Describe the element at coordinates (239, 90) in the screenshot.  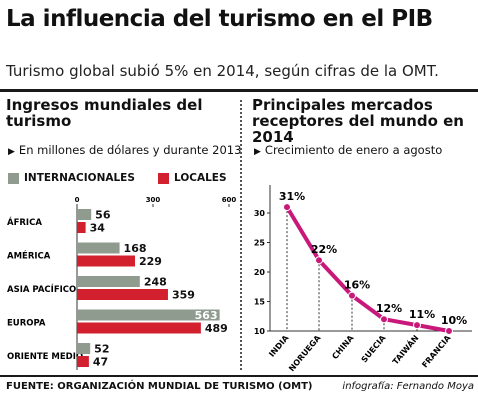
I see `title-rule` at that location.